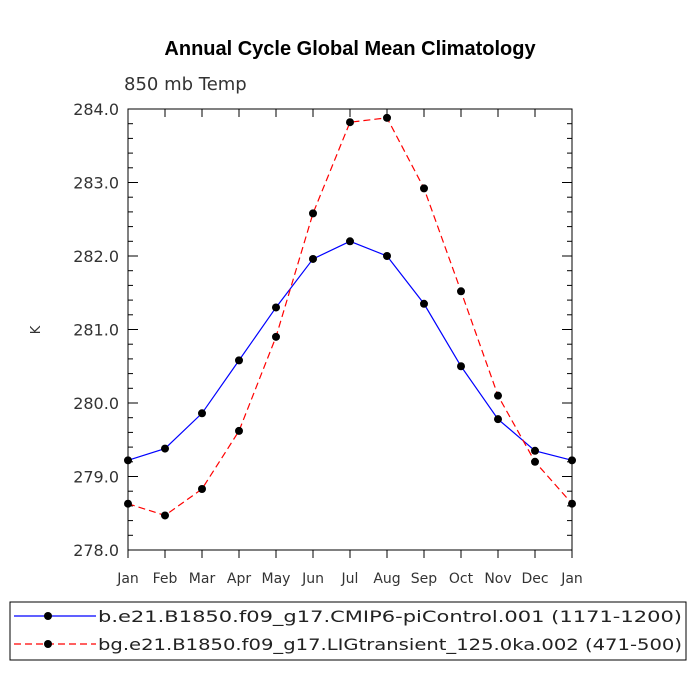  What do you see at coordinates (96, 183) in the screenshot?
I see `y-tick-label: 283.0` at bounding box center [96, 183].